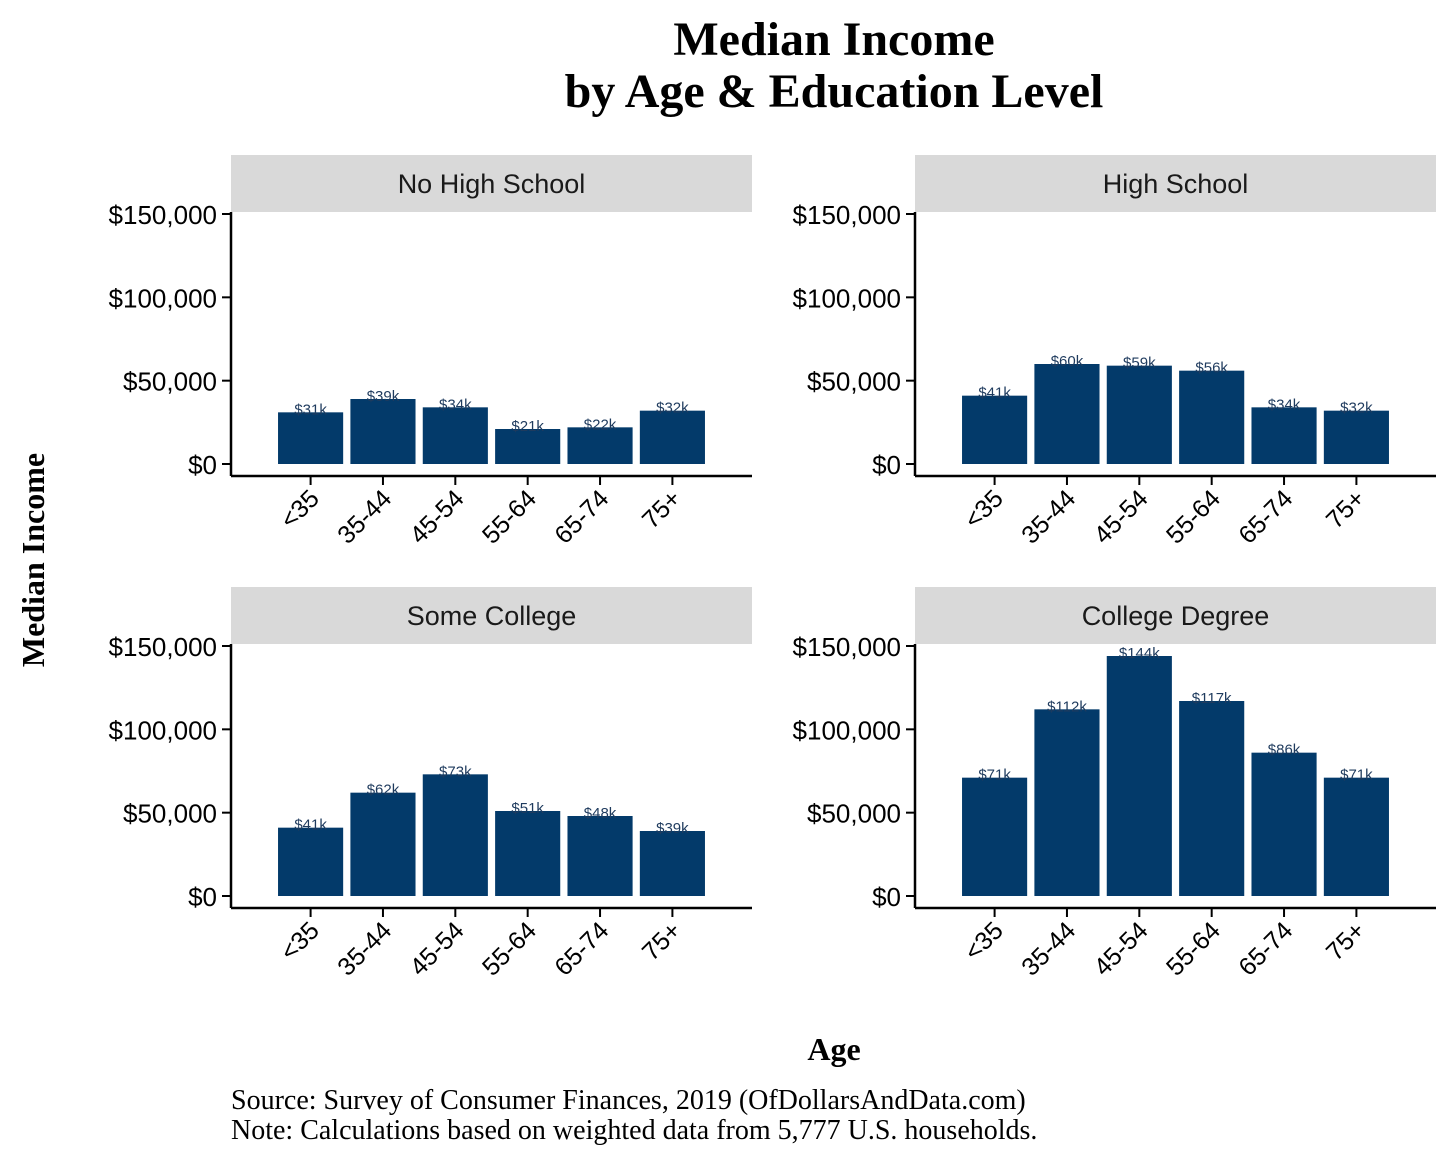  What do you see at coordinates (833, 39) in the screenshot?
I see `chart-title: Median Income` at bounding box center [833, 39].